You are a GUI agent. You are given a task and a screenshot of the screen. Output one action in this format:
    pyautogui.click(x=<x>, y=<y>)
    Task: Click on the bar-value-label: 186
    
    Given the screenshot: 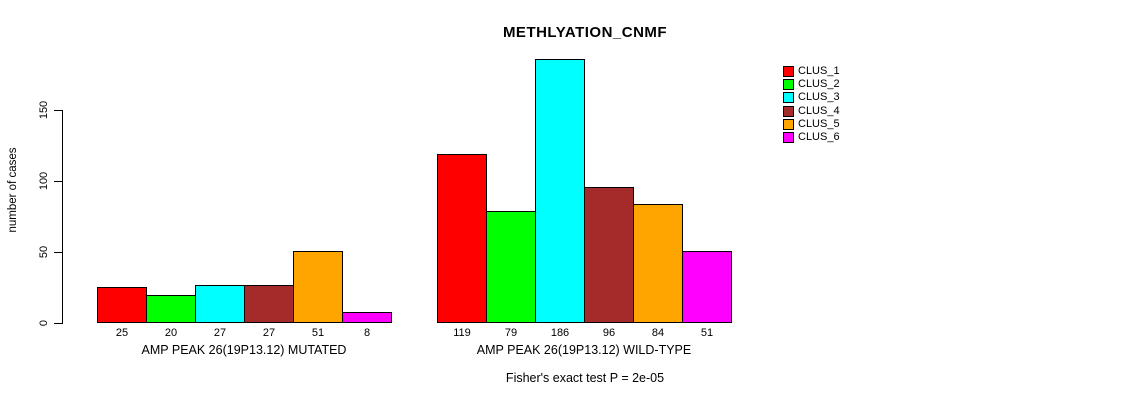 What is the action you would take?
    pyautogui.click(x=560, y=333)
    